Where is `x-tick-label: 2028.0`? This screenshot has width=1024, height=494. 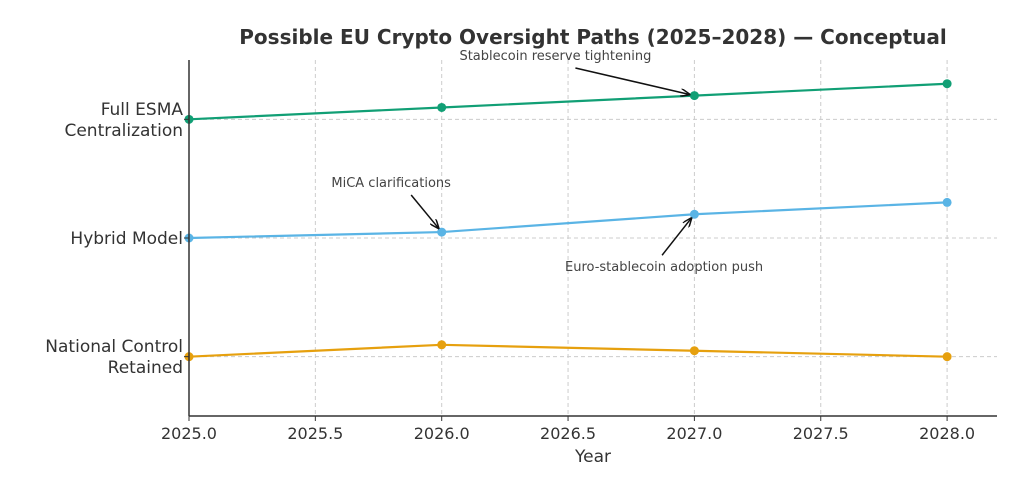
x-tick-label: 2028.0 is located at coordinates (947, 433).